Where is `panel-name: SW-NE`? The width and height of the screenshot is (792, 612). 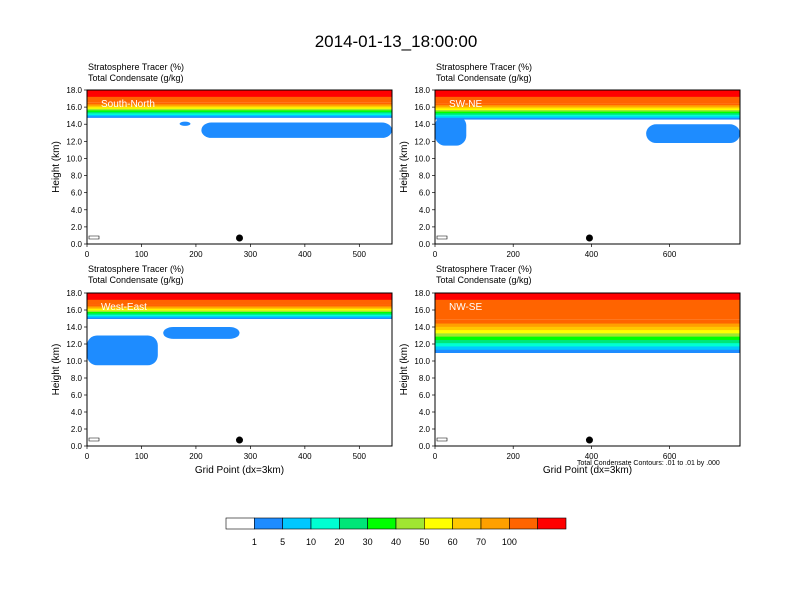 panel-name: SW-NE is located at coordinates (465, 104).